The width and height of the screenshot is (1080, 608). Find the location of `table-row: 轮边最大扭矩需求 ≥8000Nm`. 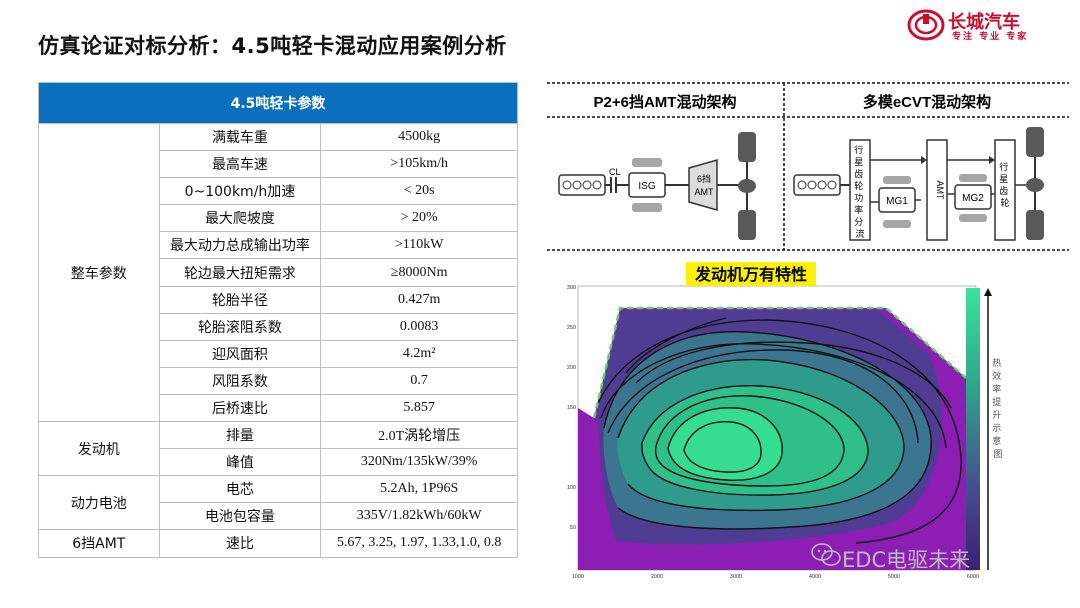

table-row: 轮边最大扭矩需求 ≥8000Nm is located at coordinates (278, 272).